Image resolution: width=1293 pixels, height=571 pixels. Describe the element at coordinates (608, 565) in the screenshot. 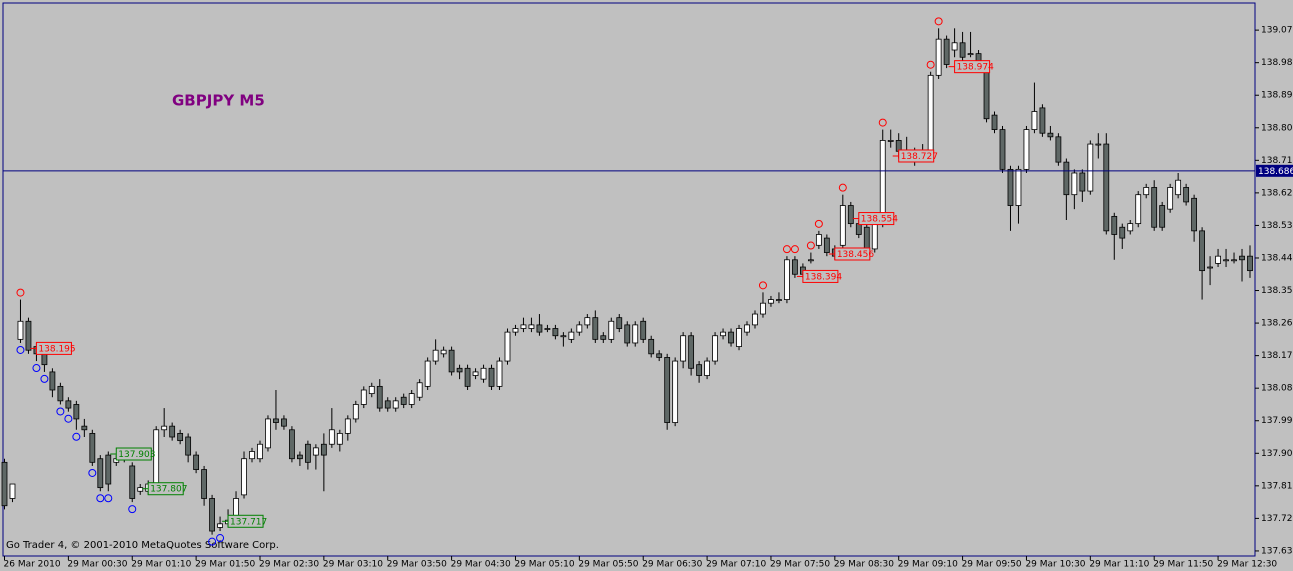

I see `x-tick-label: 29 Mar 05:50` at that location.